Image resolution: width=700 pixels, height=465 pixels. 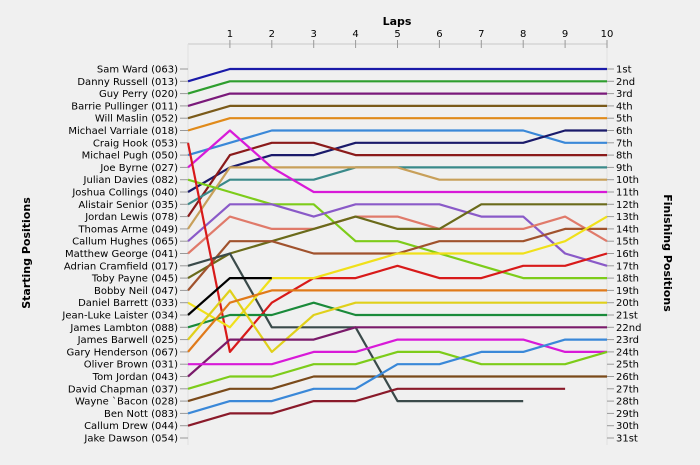 What do you see at coordinates (131, 180) in the screenshot?
I see `driver-label: Julian Davies (082)` at bounding box center [131, 180].